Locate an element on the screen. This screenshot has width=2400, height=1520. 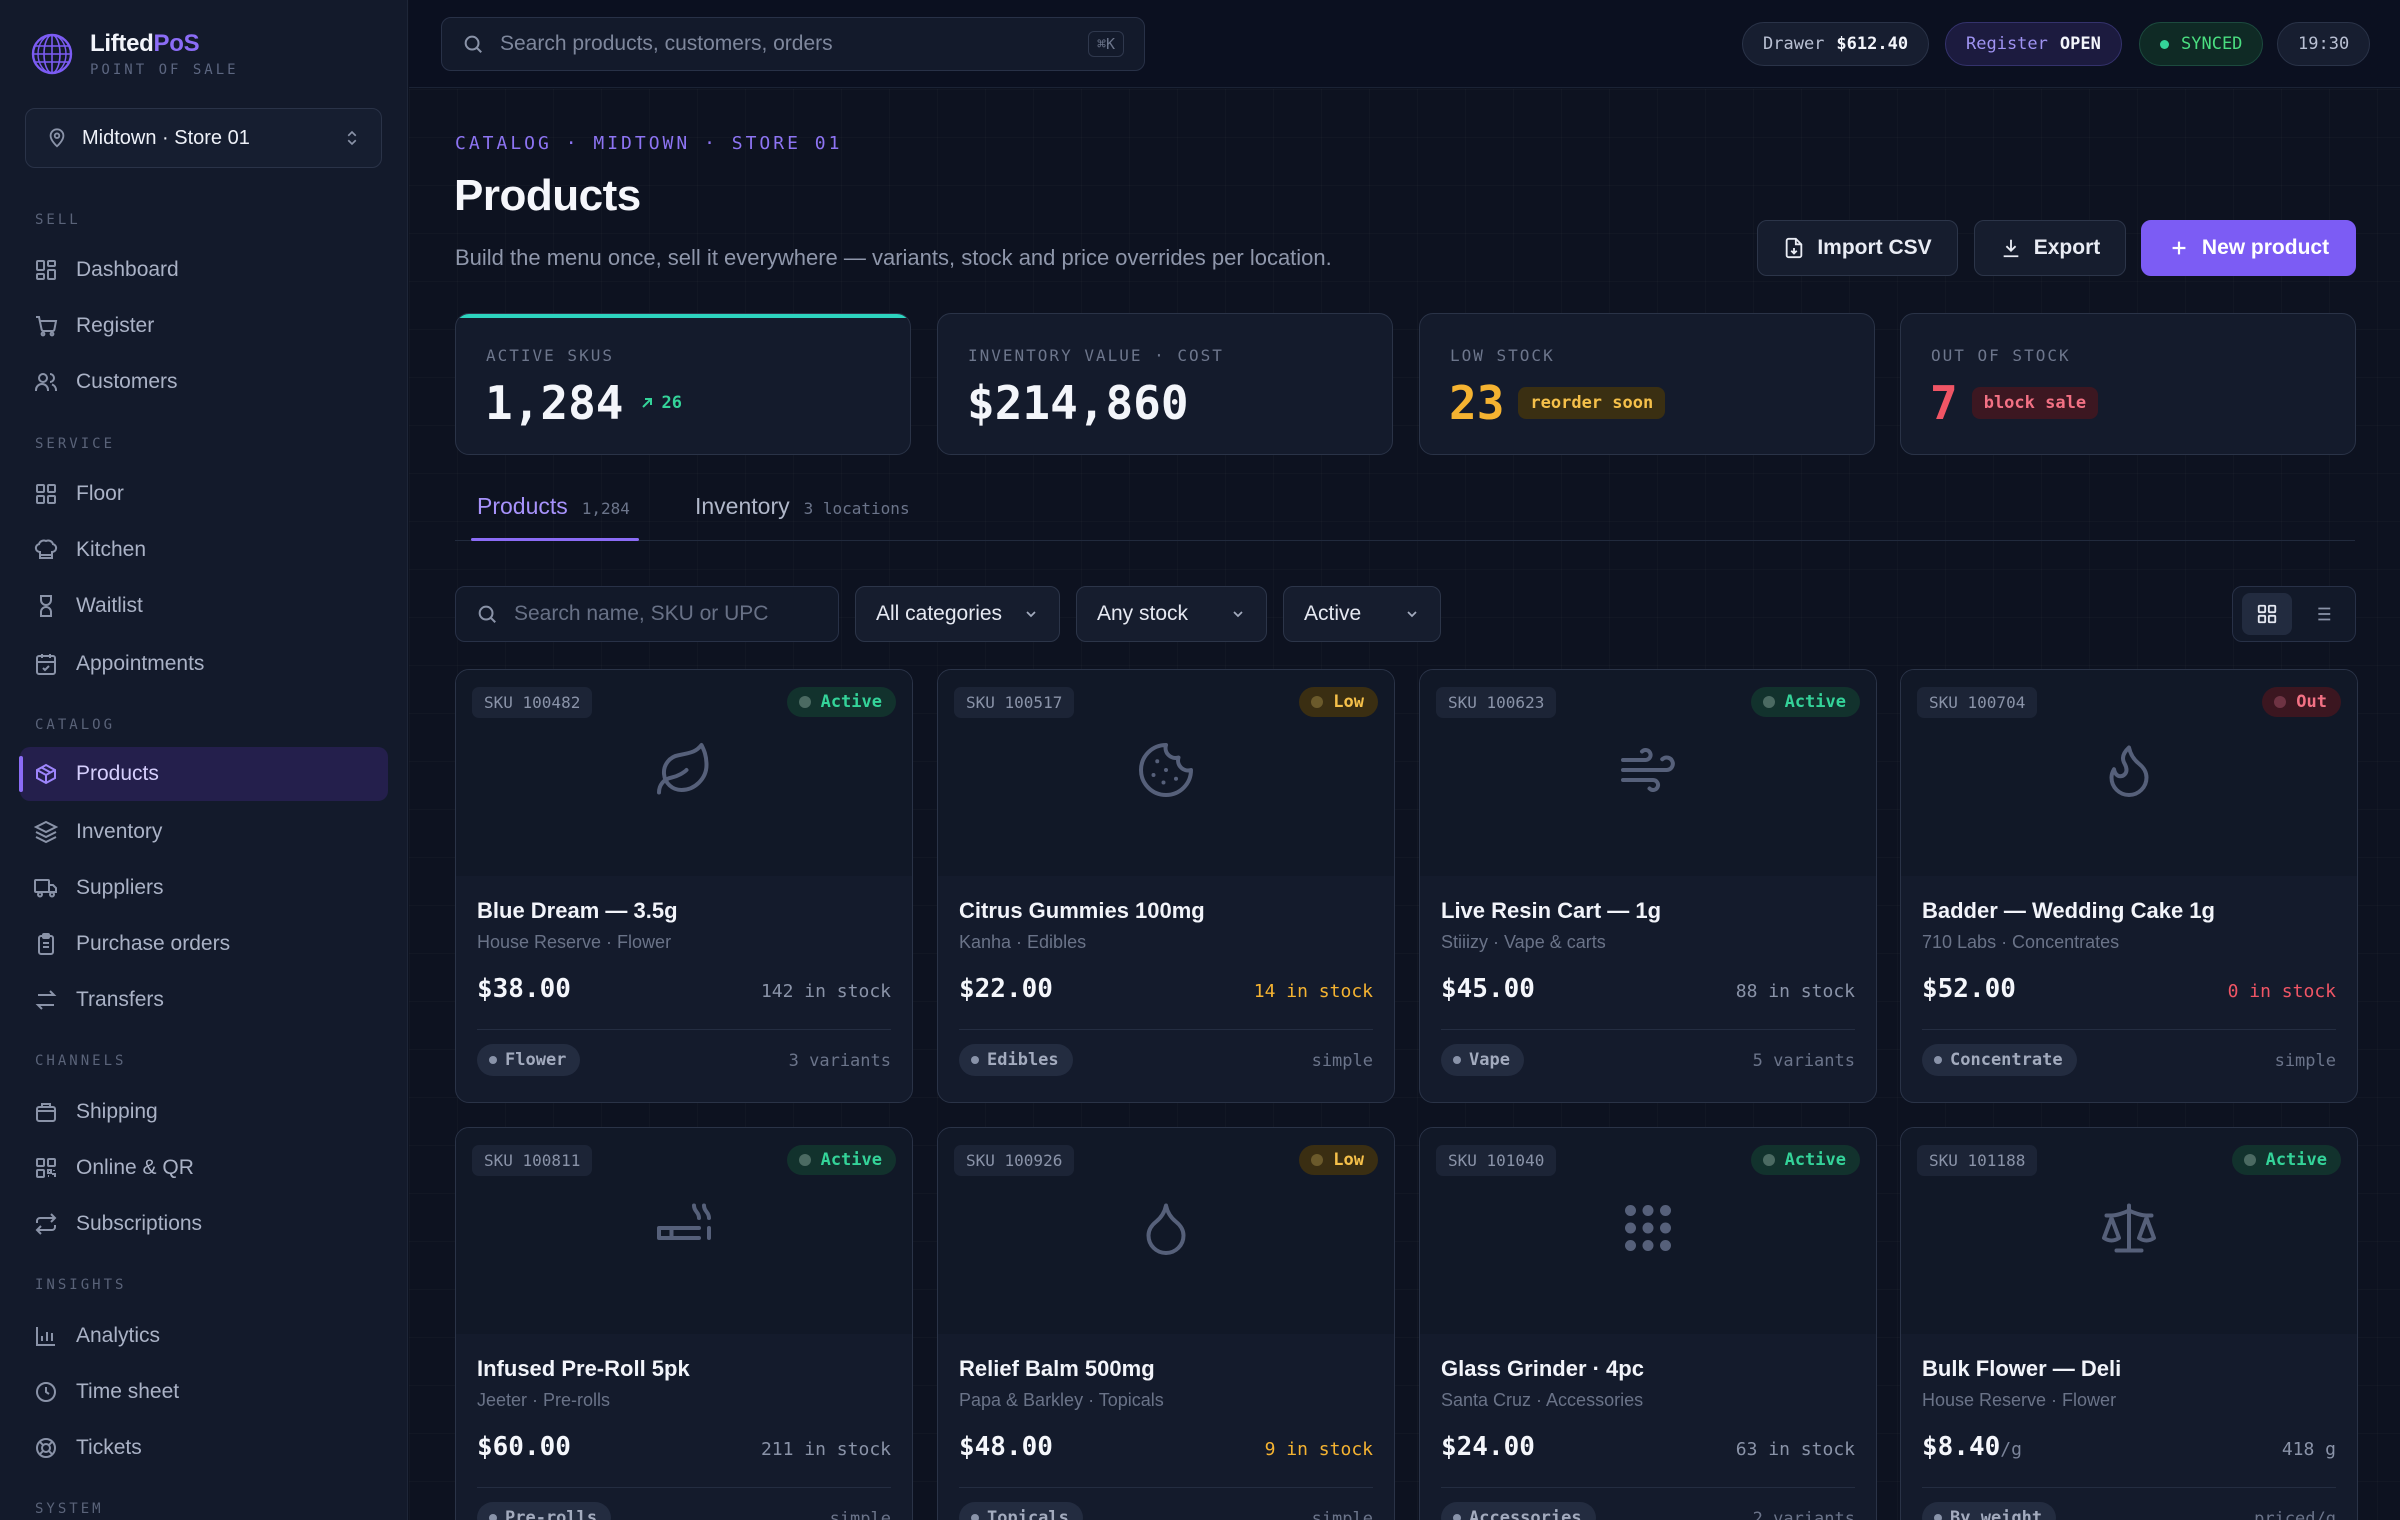
sidebar-item-dashboard: Dashboard is located at coordinates (204, 270).